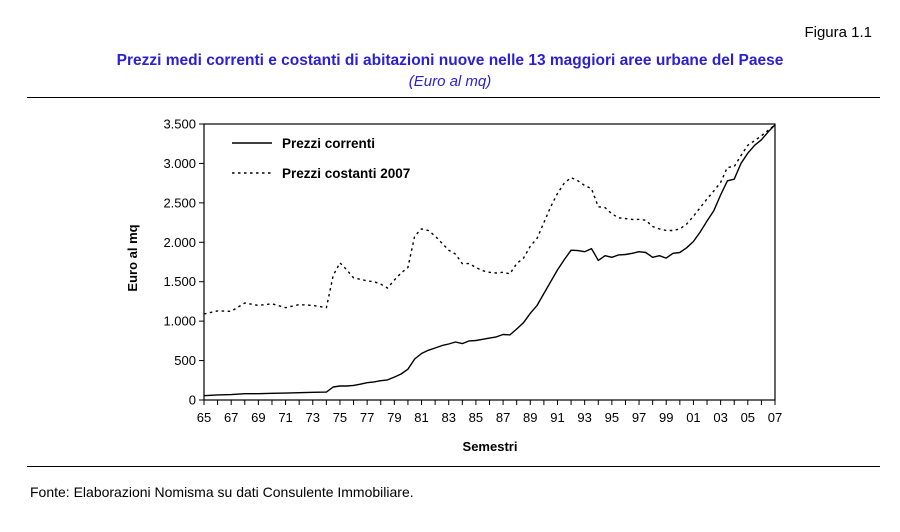 The height and width of the screenshot is (532, 900). What do you see at coordinates (179, 321) in the screenshot?
I see `y-tick-label: 1.000` at bounding box center [179, 321].